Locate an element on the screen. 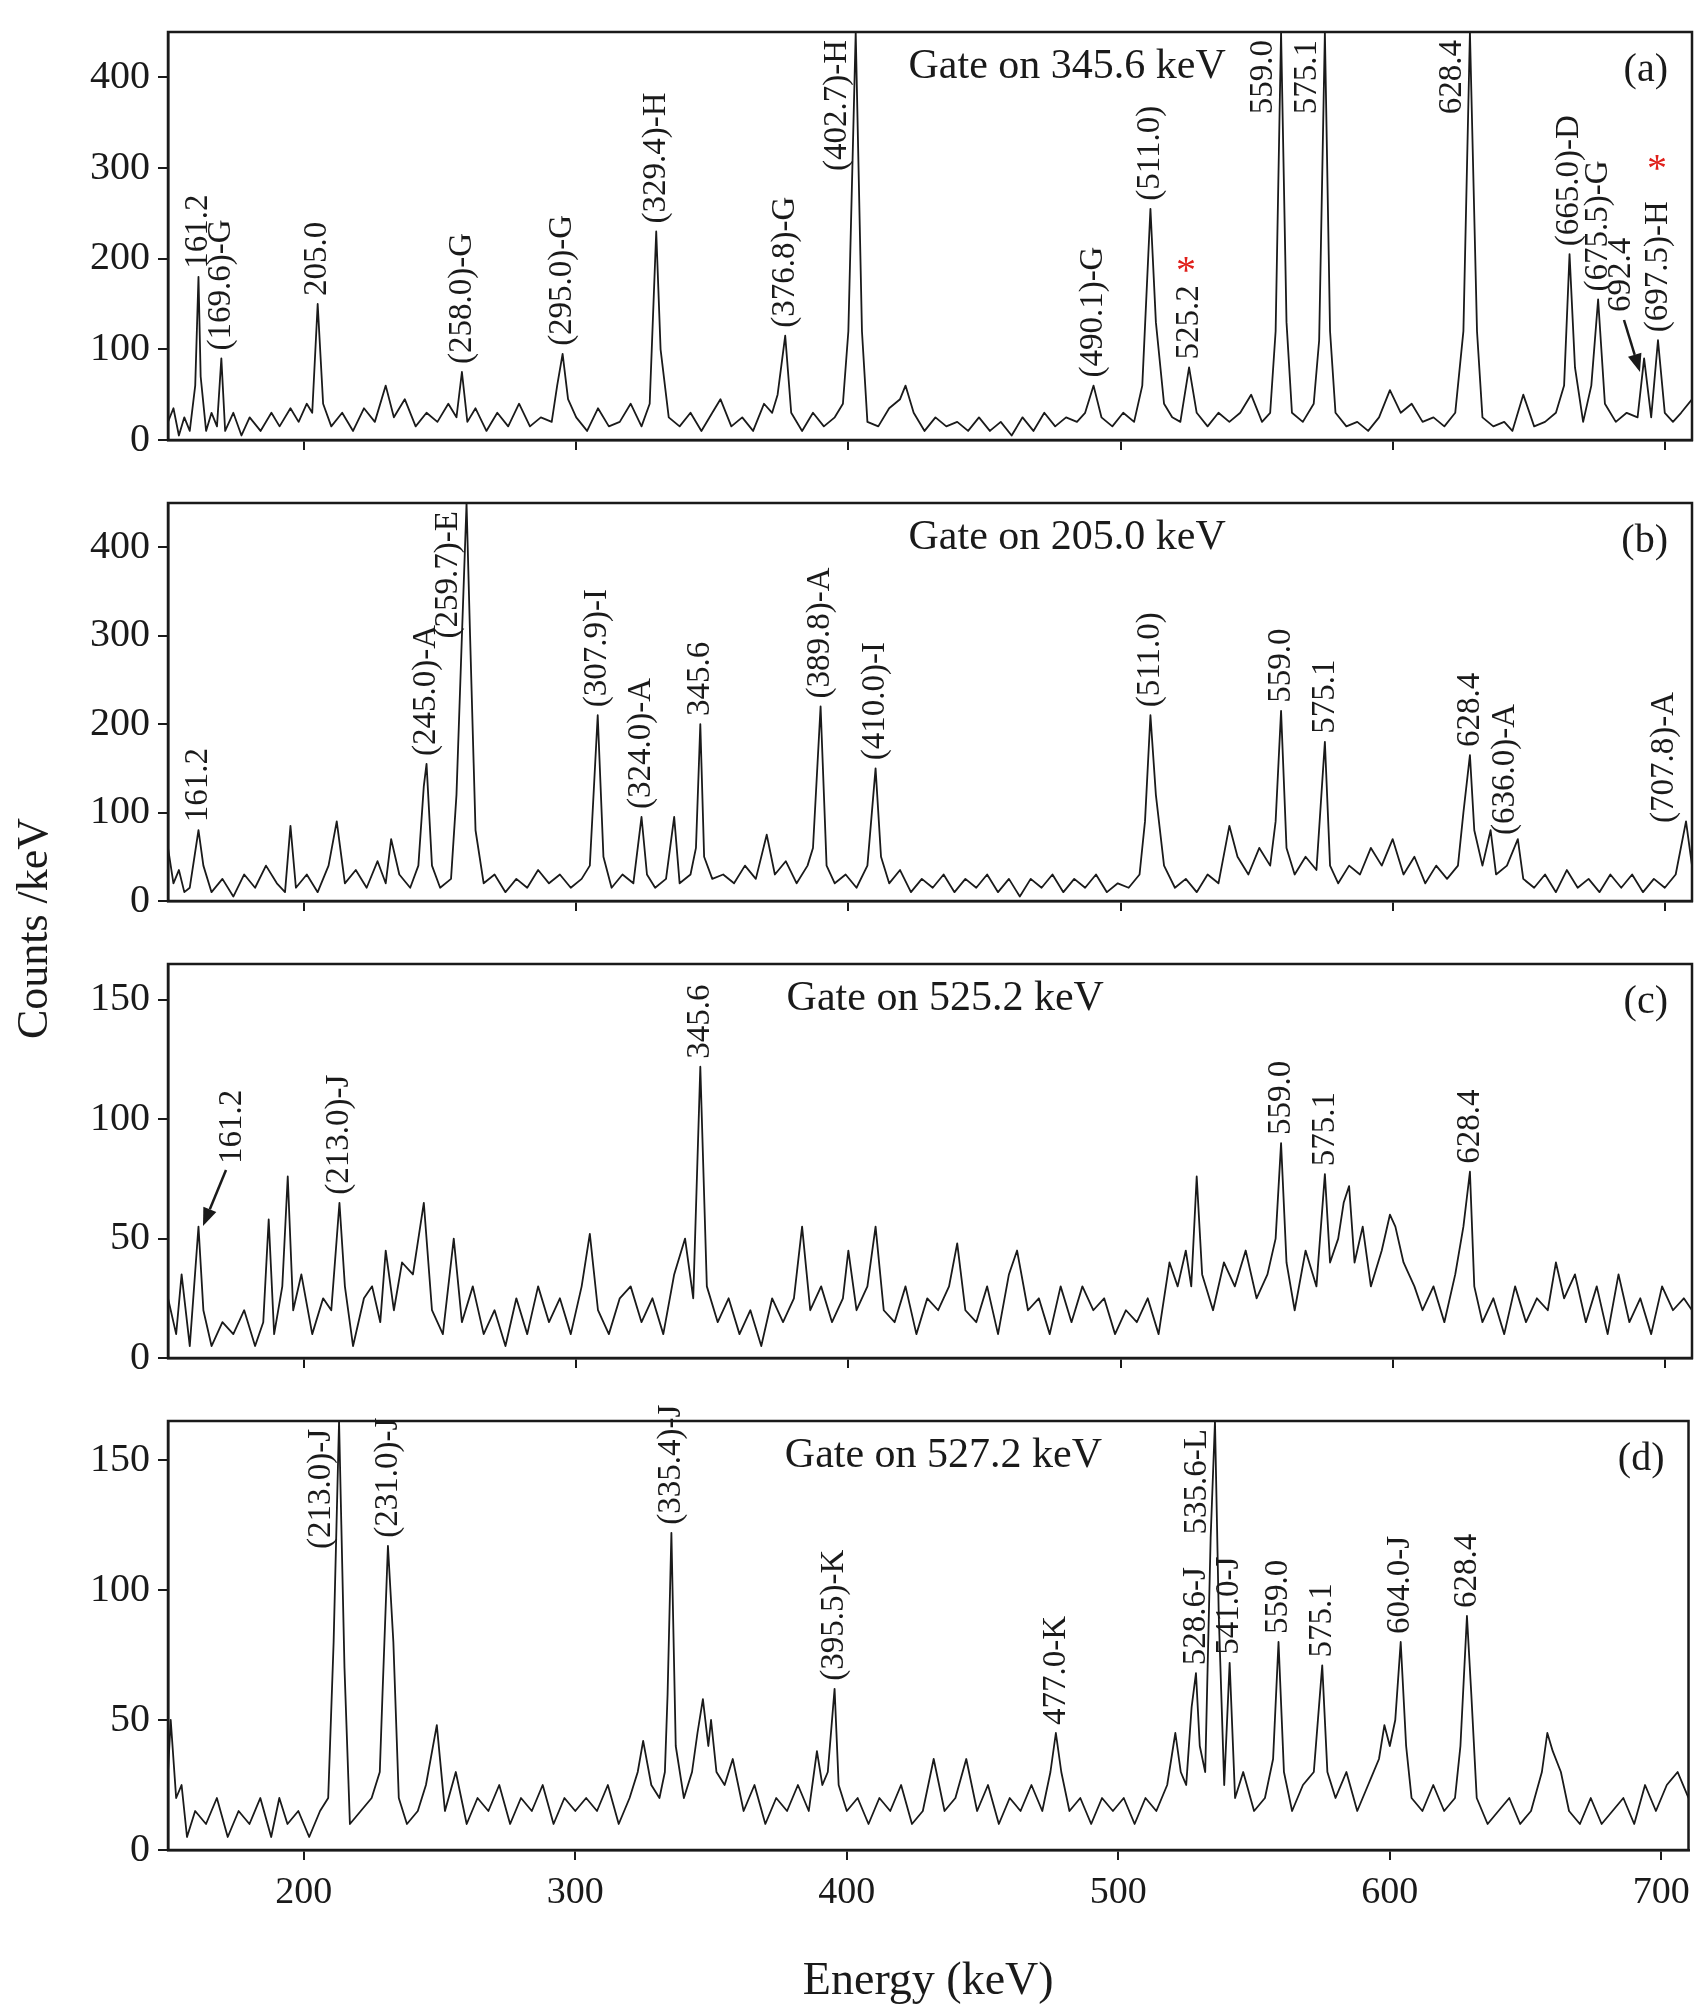 This screenshot has height=2014, width=1700. x-tick-label: 200 is located at coordinates (304, 1889).